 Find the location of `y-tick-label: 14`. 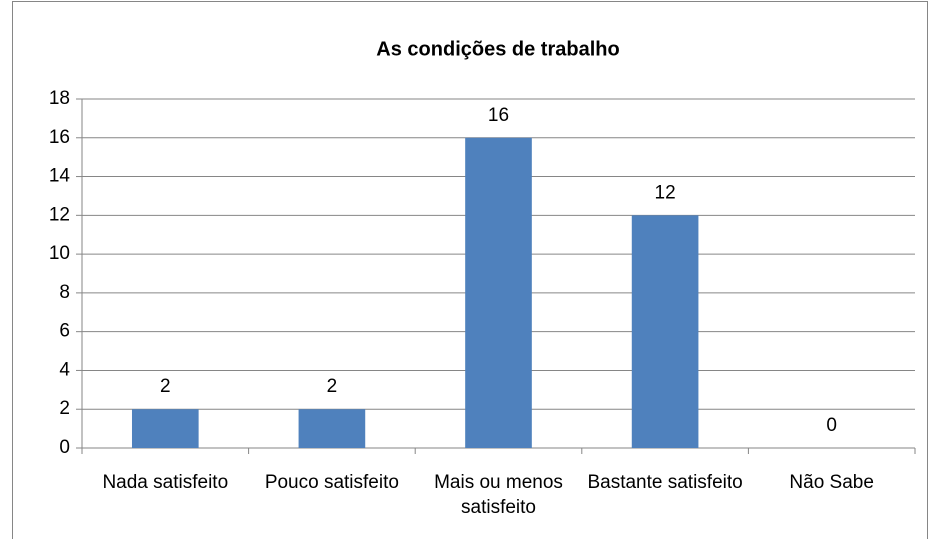

y-tick-label: 14 is located at coordinates (60, 176).